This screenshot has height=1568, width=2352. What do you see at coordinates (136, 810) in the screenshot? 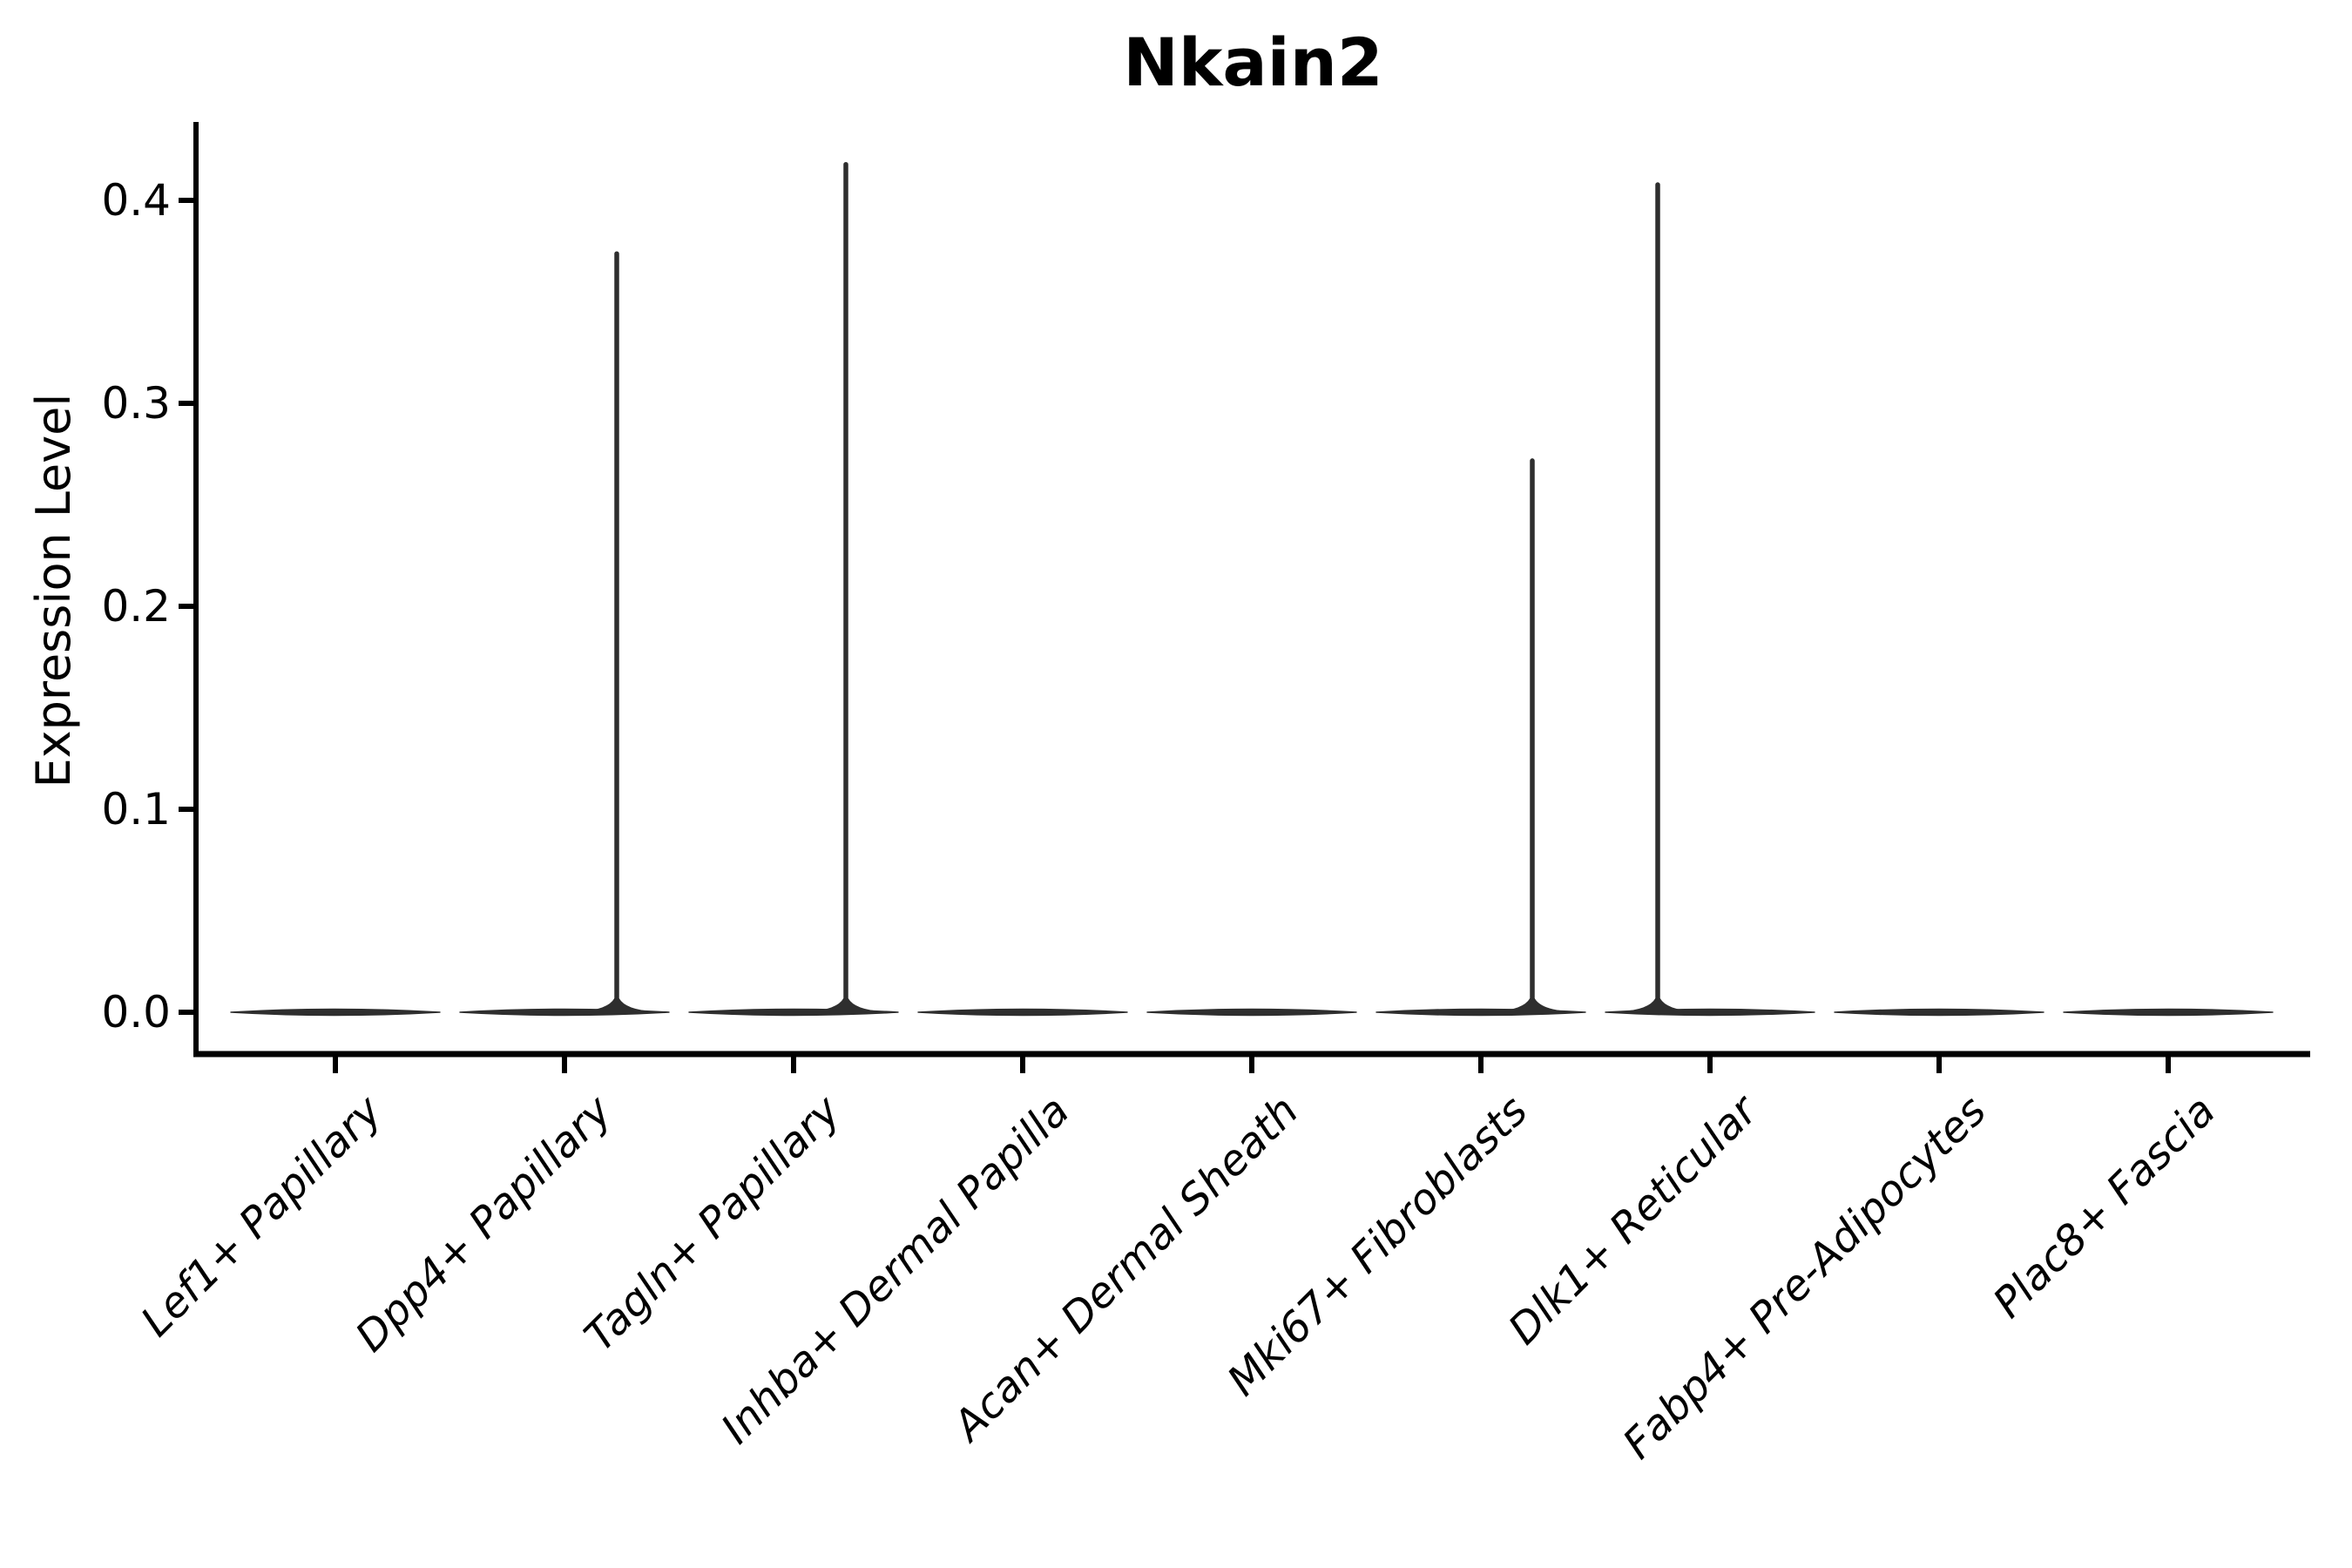
I see `y-tick-label: 0.1` at bounding box center [136, 810].